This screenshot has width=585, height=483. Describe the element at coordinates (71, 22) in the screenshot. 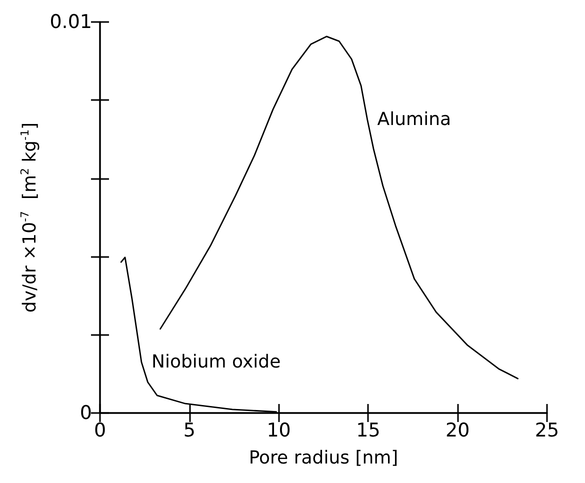

I see `y-tick-label: 0.01` at that location.